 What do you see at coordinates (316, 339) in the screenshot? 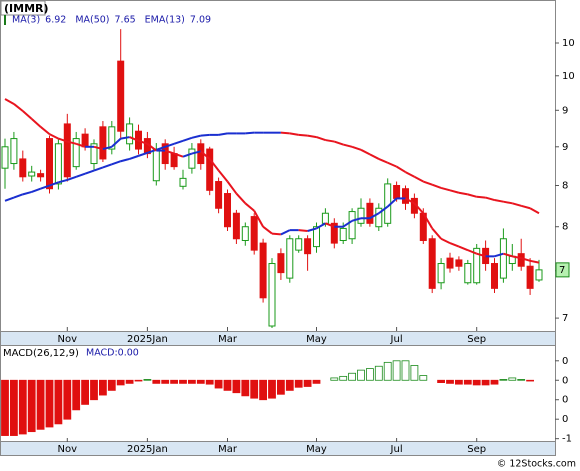
I see `x-tick-label: May` at bounding box center [316, 339].